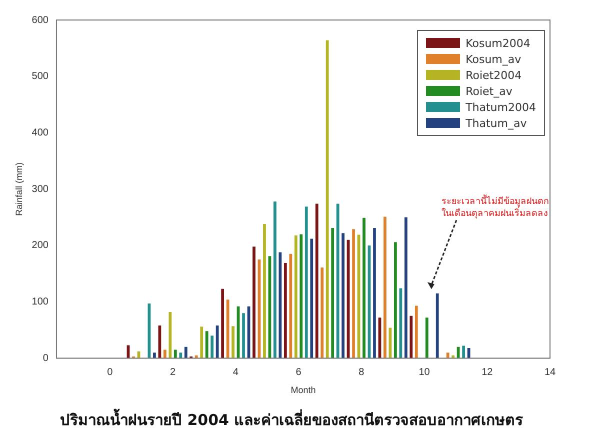 The height and width of the screenshot is (439, 595). Describe the element at coordinates (494, 75) in the screenshot. I see `legend-label: Roiet2004` at that location.